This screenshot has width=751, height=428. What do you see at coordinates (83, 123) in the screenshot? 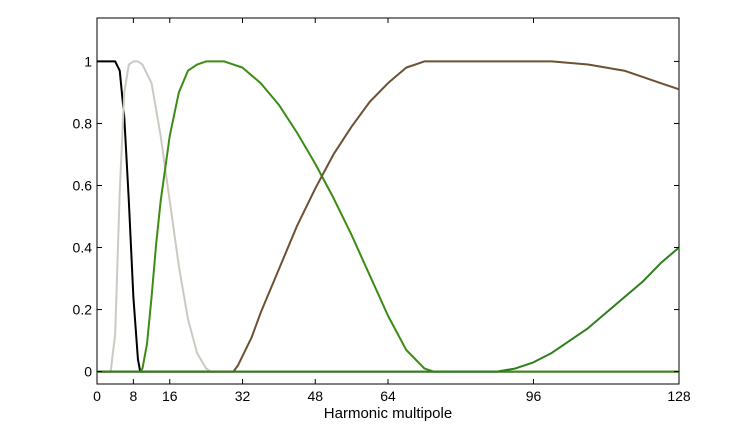
I see `y-tick-label: 0.8` at bounding box center [83, 123].